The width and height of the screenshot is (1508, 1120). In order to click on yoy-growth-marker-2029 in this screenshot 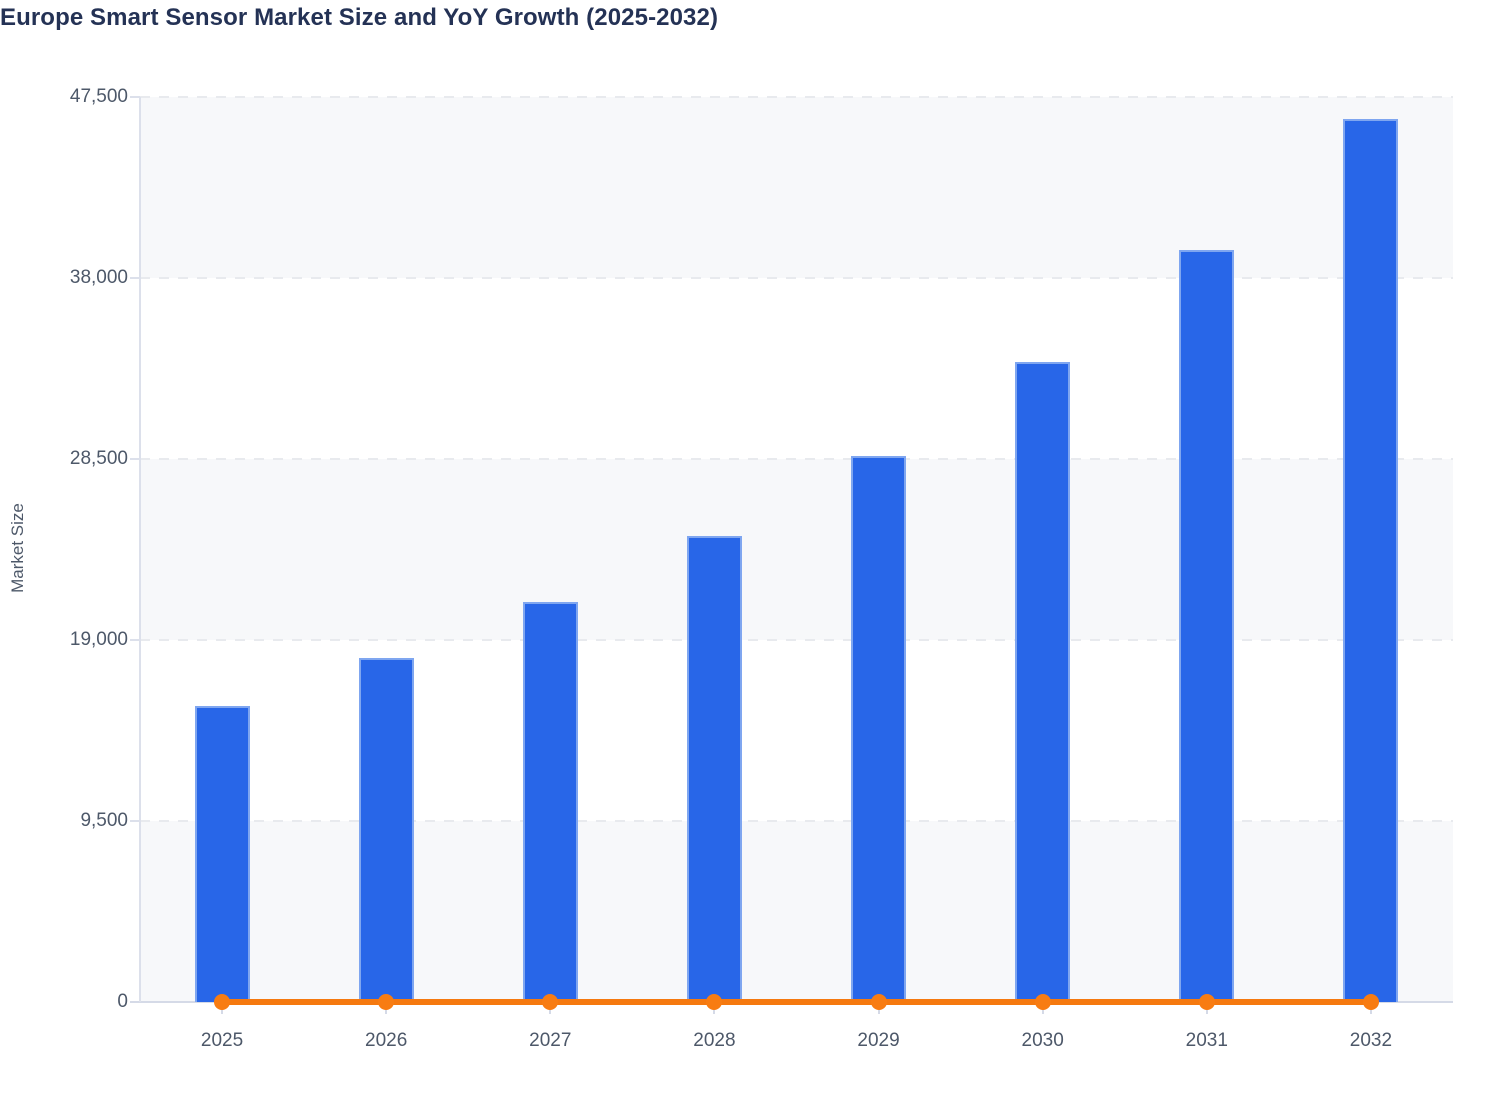, I will do `click(878, 1002)`.